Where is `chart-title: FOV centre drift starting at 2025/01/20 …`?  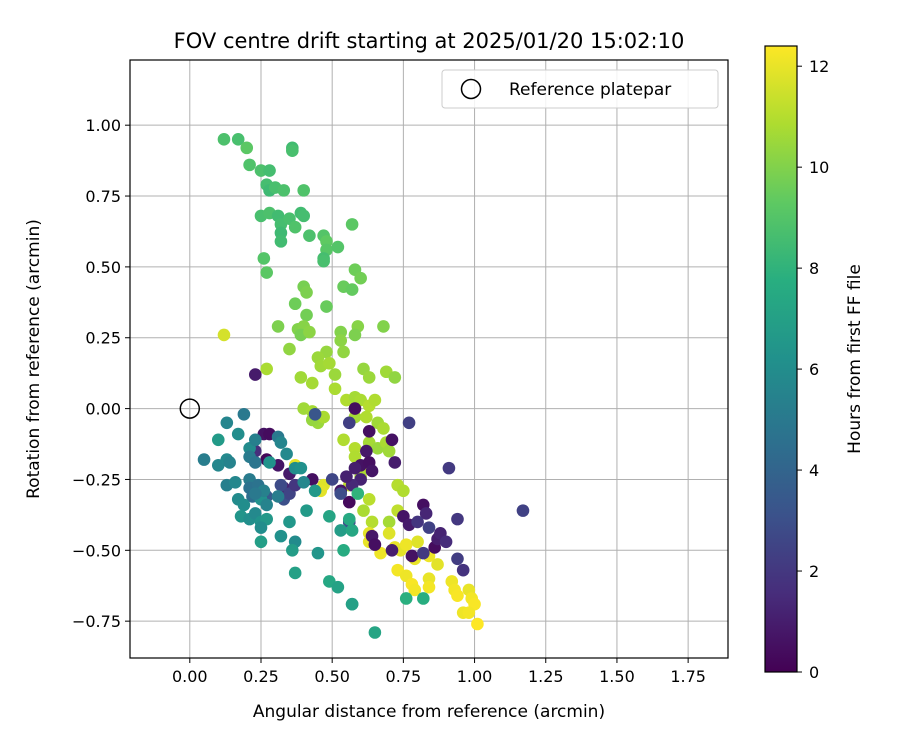
chart-title: FOV centre drift starting at 2025/01/20 … is located at coordinates (429, 41).